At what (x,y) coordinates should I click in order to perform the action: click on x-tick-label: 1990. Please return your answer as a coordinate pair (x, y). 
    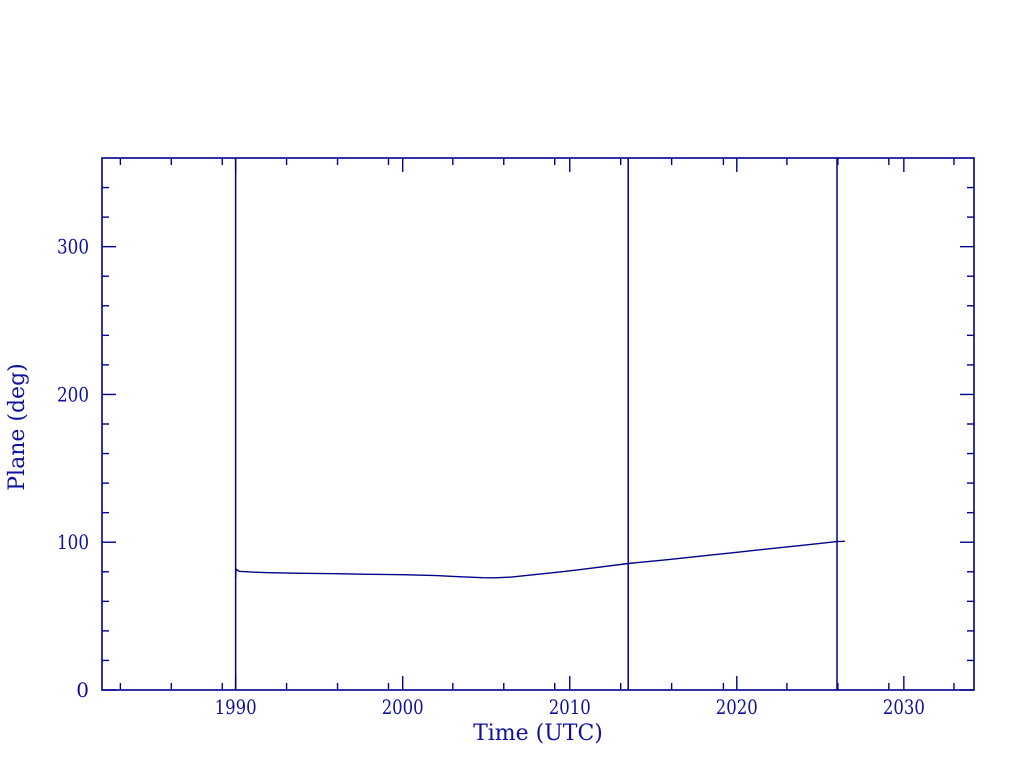
    Looking at the image, I should click on (236, 707).